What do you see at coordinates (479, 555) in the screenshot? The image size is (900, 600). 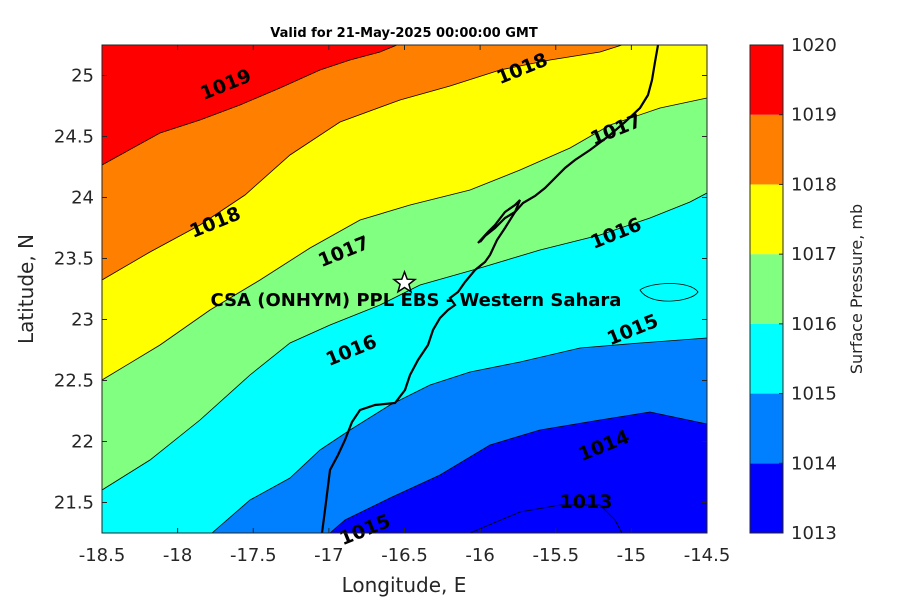 I see `x-tick-label: -16` at bounding box center [479, 555].